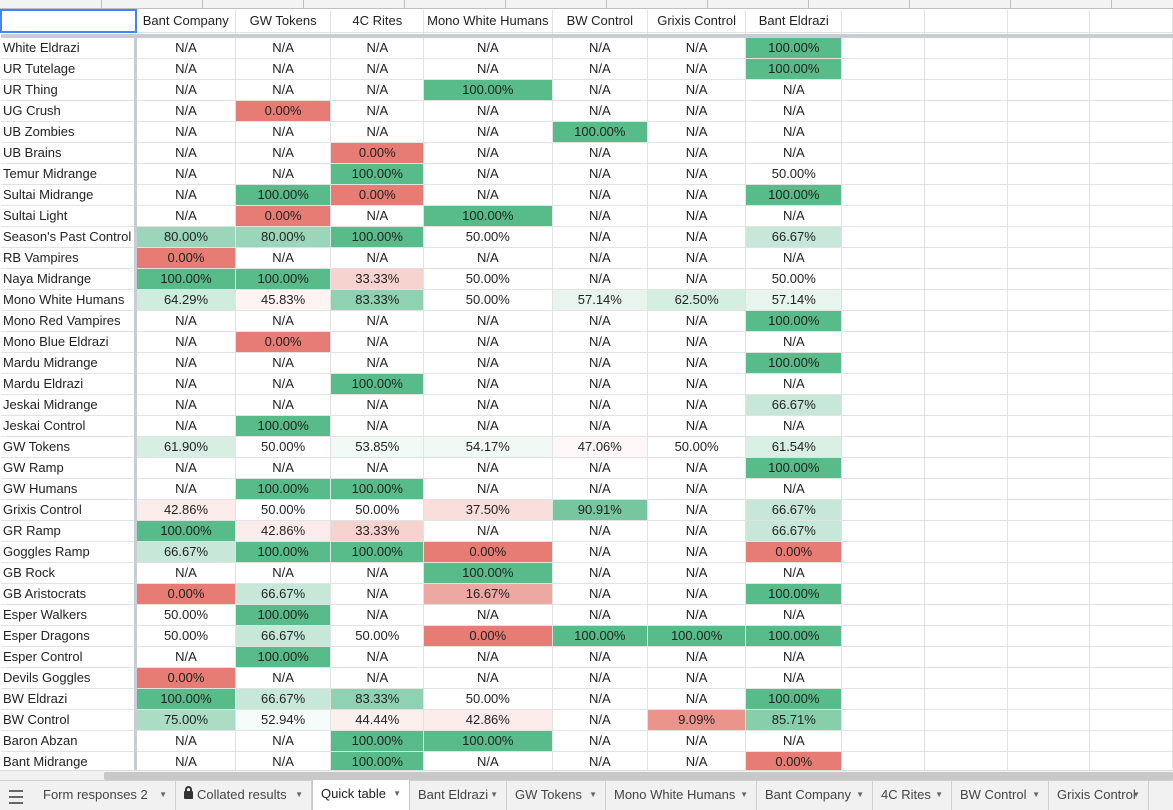 This screenshot has height=810, width=1173. What do you see at coordinates (377, 300) in the screenshot?
I see `table-cell: 83.33%` at bounding box center [377, 300].